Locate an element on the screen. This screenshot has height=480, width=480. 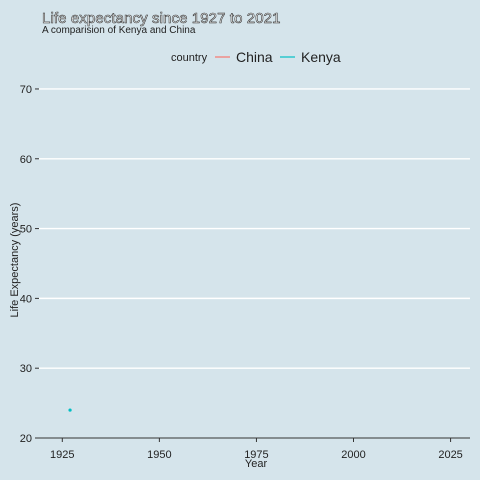
legend: country China Kenya is located at coordinates (256, 57).